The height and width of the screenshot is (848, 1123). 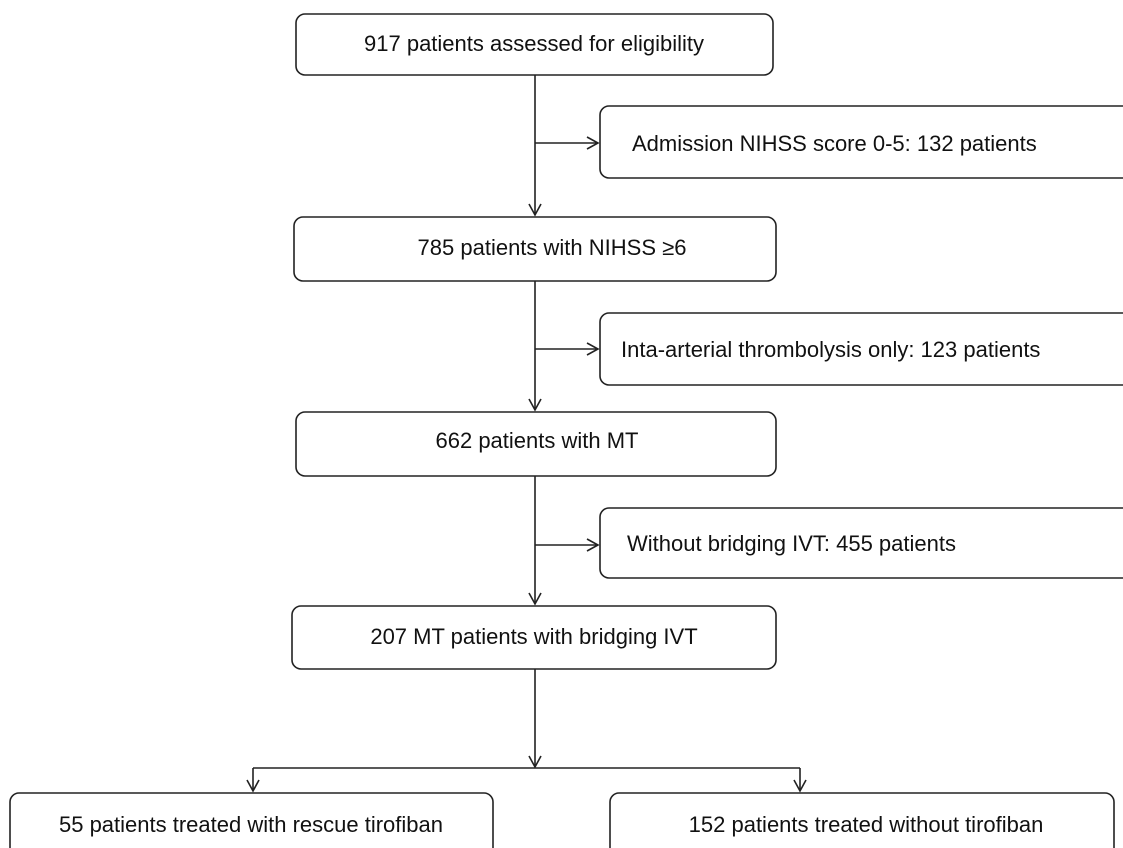 What do you see at coordinates (866, 824) in the screenshot?
I see `node-label: 152 patients treated without tirofiban` at bounding box center [866, 824].